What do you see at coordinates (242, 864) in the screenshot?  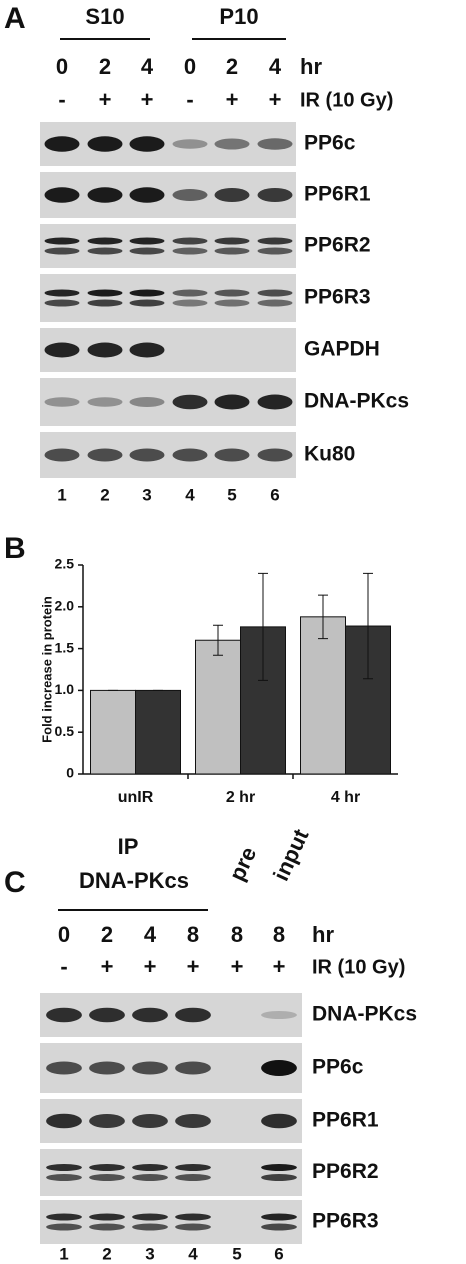 I see `control-label: pre` at bounding box center [242, 864].